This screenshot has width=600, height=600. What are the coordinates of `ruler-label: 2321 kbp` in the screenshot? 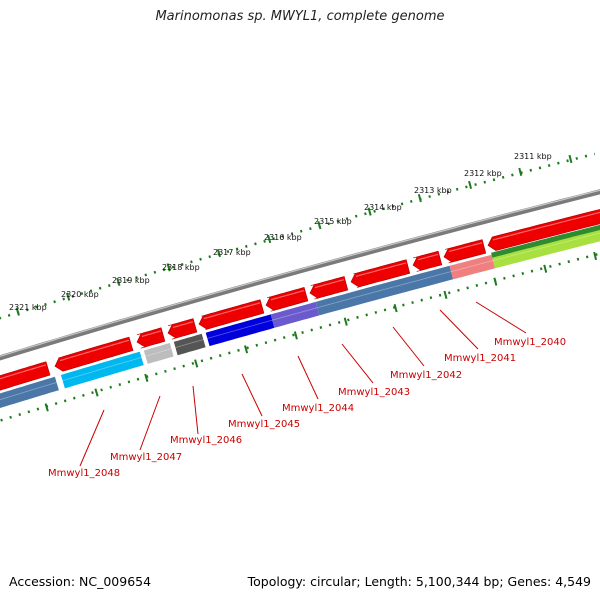 It's located at (28, 307).